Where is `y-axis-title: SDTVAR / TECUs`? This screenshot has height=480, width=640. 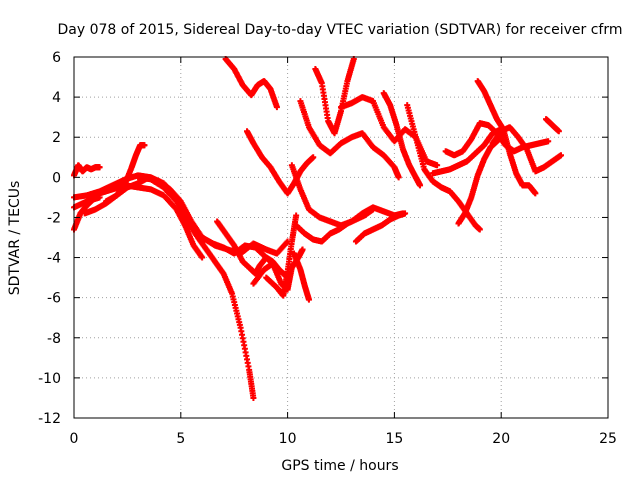
y-axis-title: SDTVAR / TECUs is located at coordinates (15, 238).